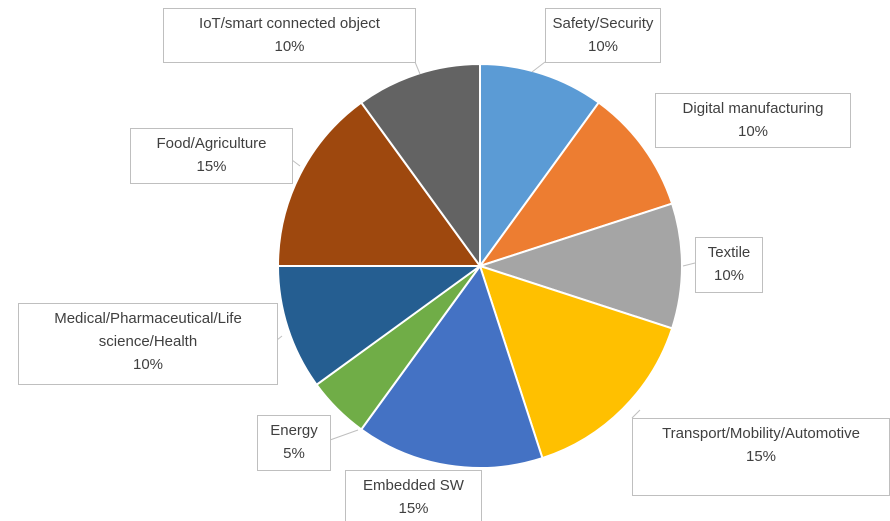 This screenshot has height=521, width=890. What do you see at coordinates (413, 495) in the screenshot?
I see `slice-label: Embedded SW 15%` at bounding box center [413, 495].